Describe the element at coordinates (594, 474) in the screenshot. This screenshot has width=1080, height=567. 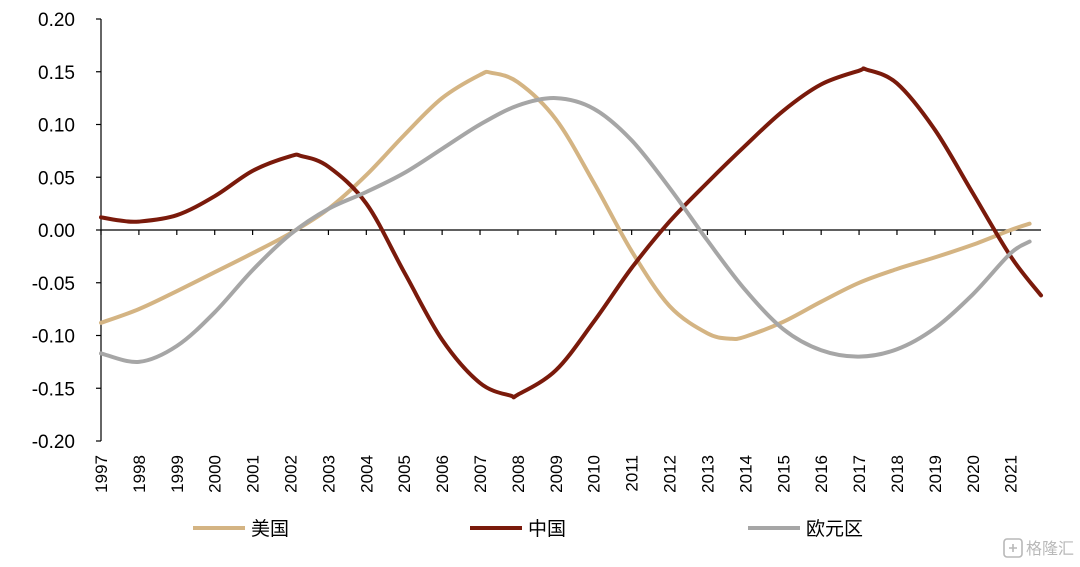
I see `x-tick-label: 2010` at that location.